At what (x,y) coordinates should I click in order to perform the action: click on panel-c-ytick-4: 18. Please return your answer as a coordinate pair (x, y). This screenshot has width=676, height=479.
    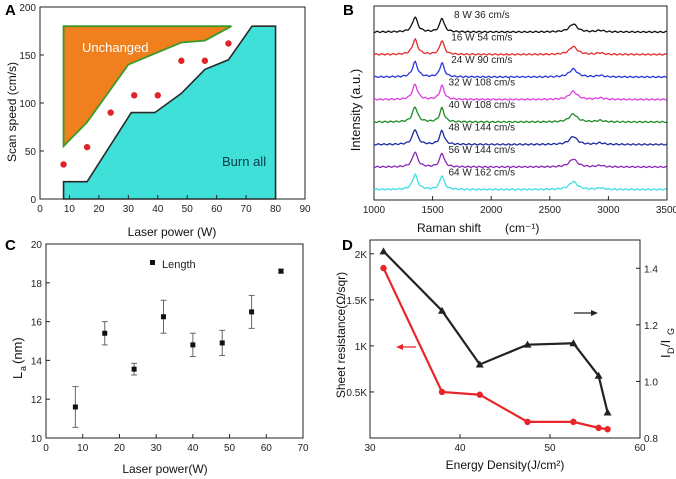
    Looking at the image, I should click on (37, 284).